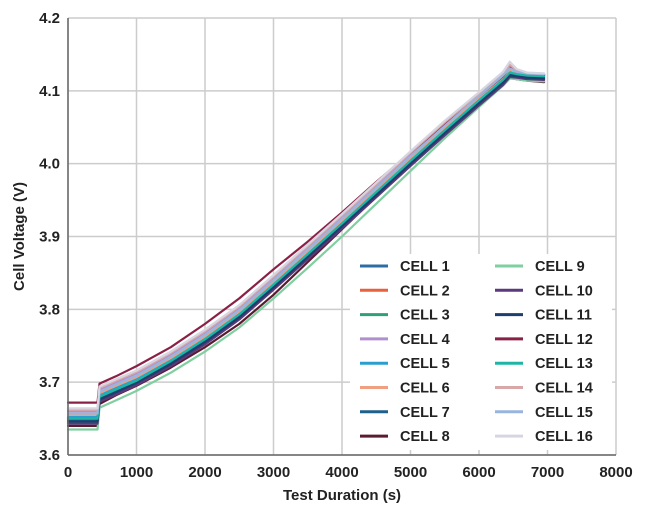 This screenshot has height=515, width=651. I want to click on x-tick-label: 2000, so click(204, 472).